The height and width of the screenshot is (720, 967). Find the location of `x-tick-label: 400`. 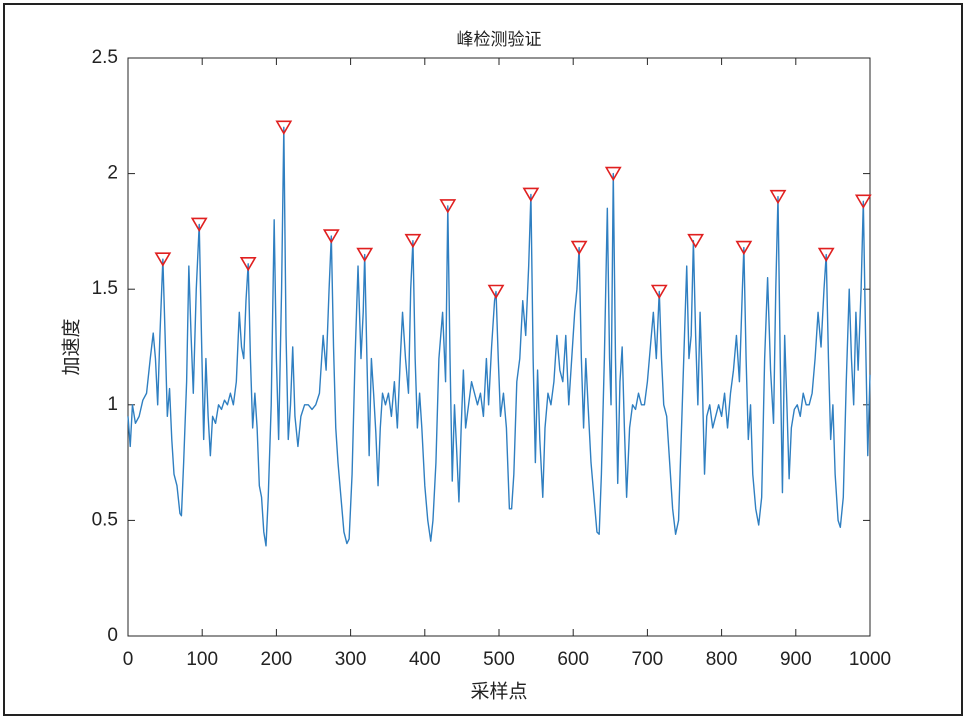

x-tick-label: 400 is located at coordinates (425, 659).